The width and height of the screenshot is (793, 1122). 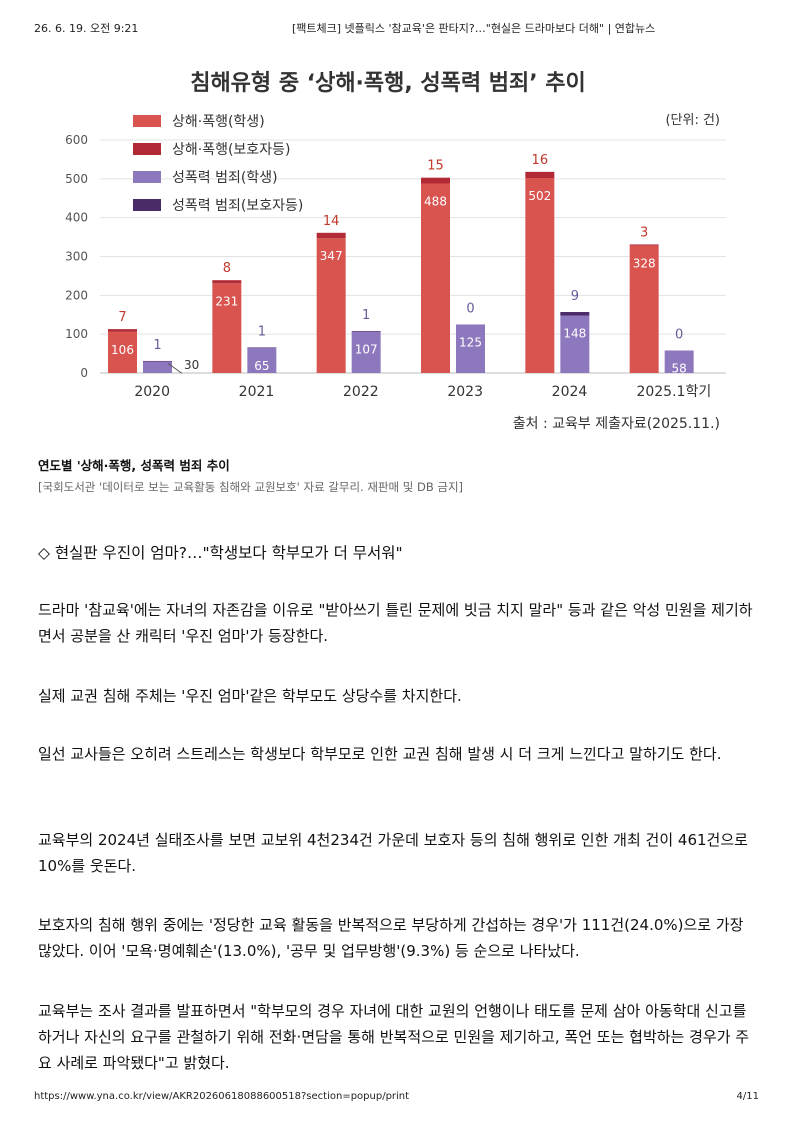 I want to click on chart-source: 출처 : 교육부 제출자료(2025.11.), so click(x=616, y=424).